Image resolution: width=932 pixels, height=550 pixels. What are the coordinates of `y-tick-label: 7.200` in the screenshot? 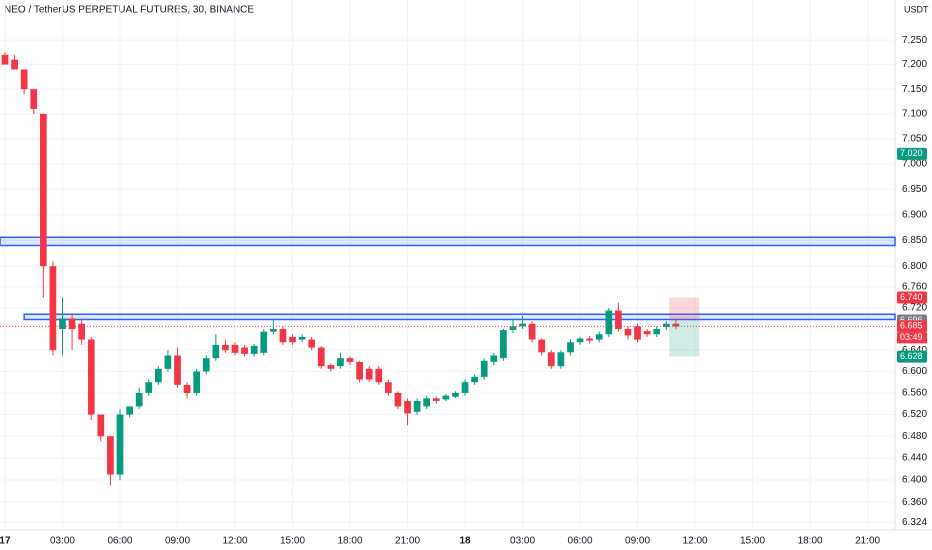 It's located at (914, 64).